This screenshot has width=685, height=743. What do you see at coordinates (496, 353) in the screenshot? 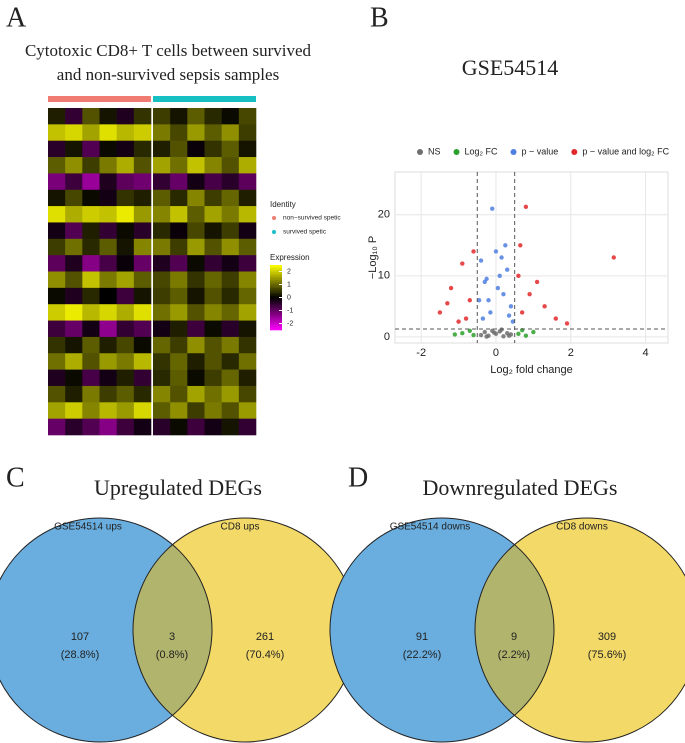
I see `x-tick-label: 0` at bounding box center [496, 353].